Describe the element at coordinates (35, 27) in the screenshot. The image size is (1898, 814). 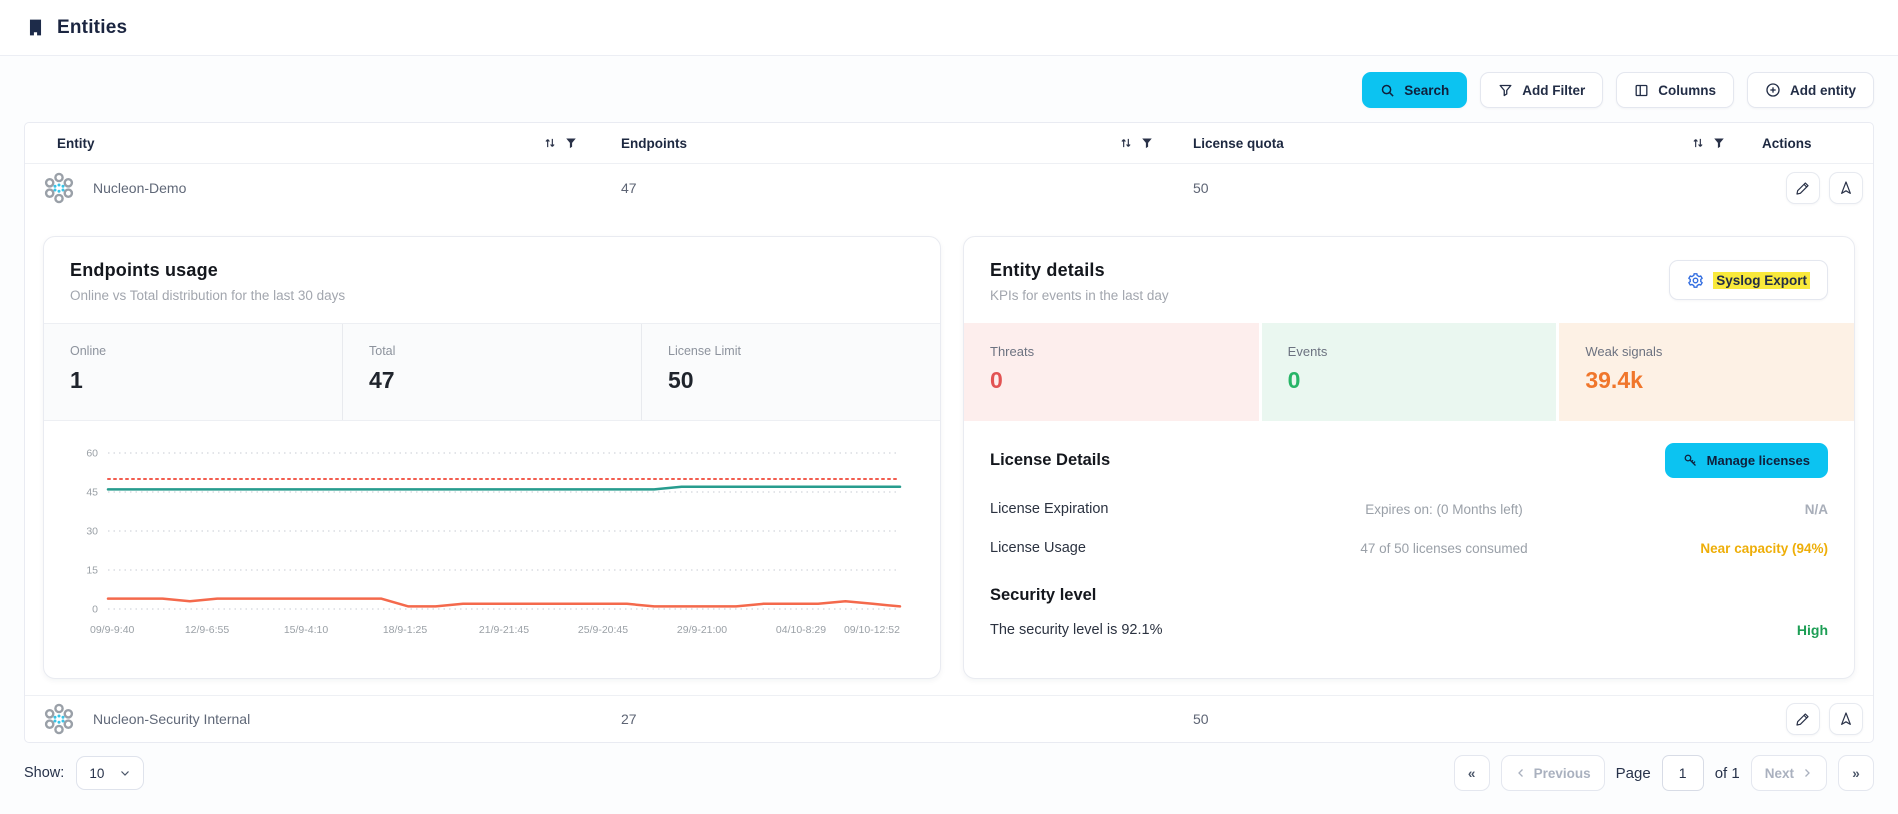
I see `entities-building-icon` at that location.